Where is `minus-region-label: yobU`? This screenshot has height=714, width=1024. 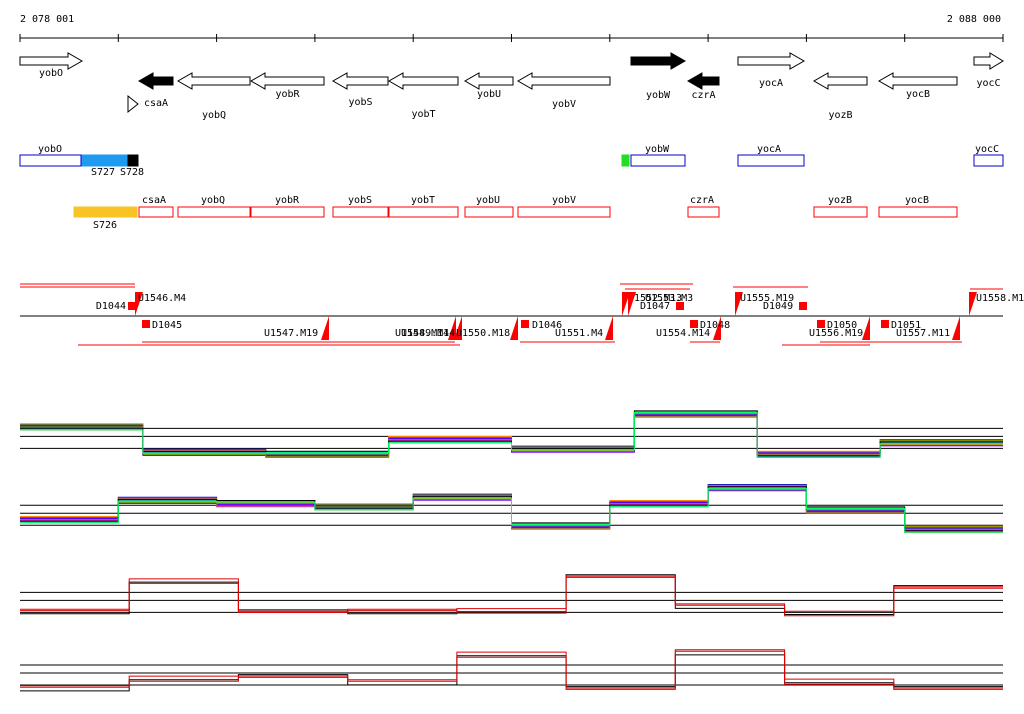 minus-region-label: yobU is located at coordinates (488, 200).